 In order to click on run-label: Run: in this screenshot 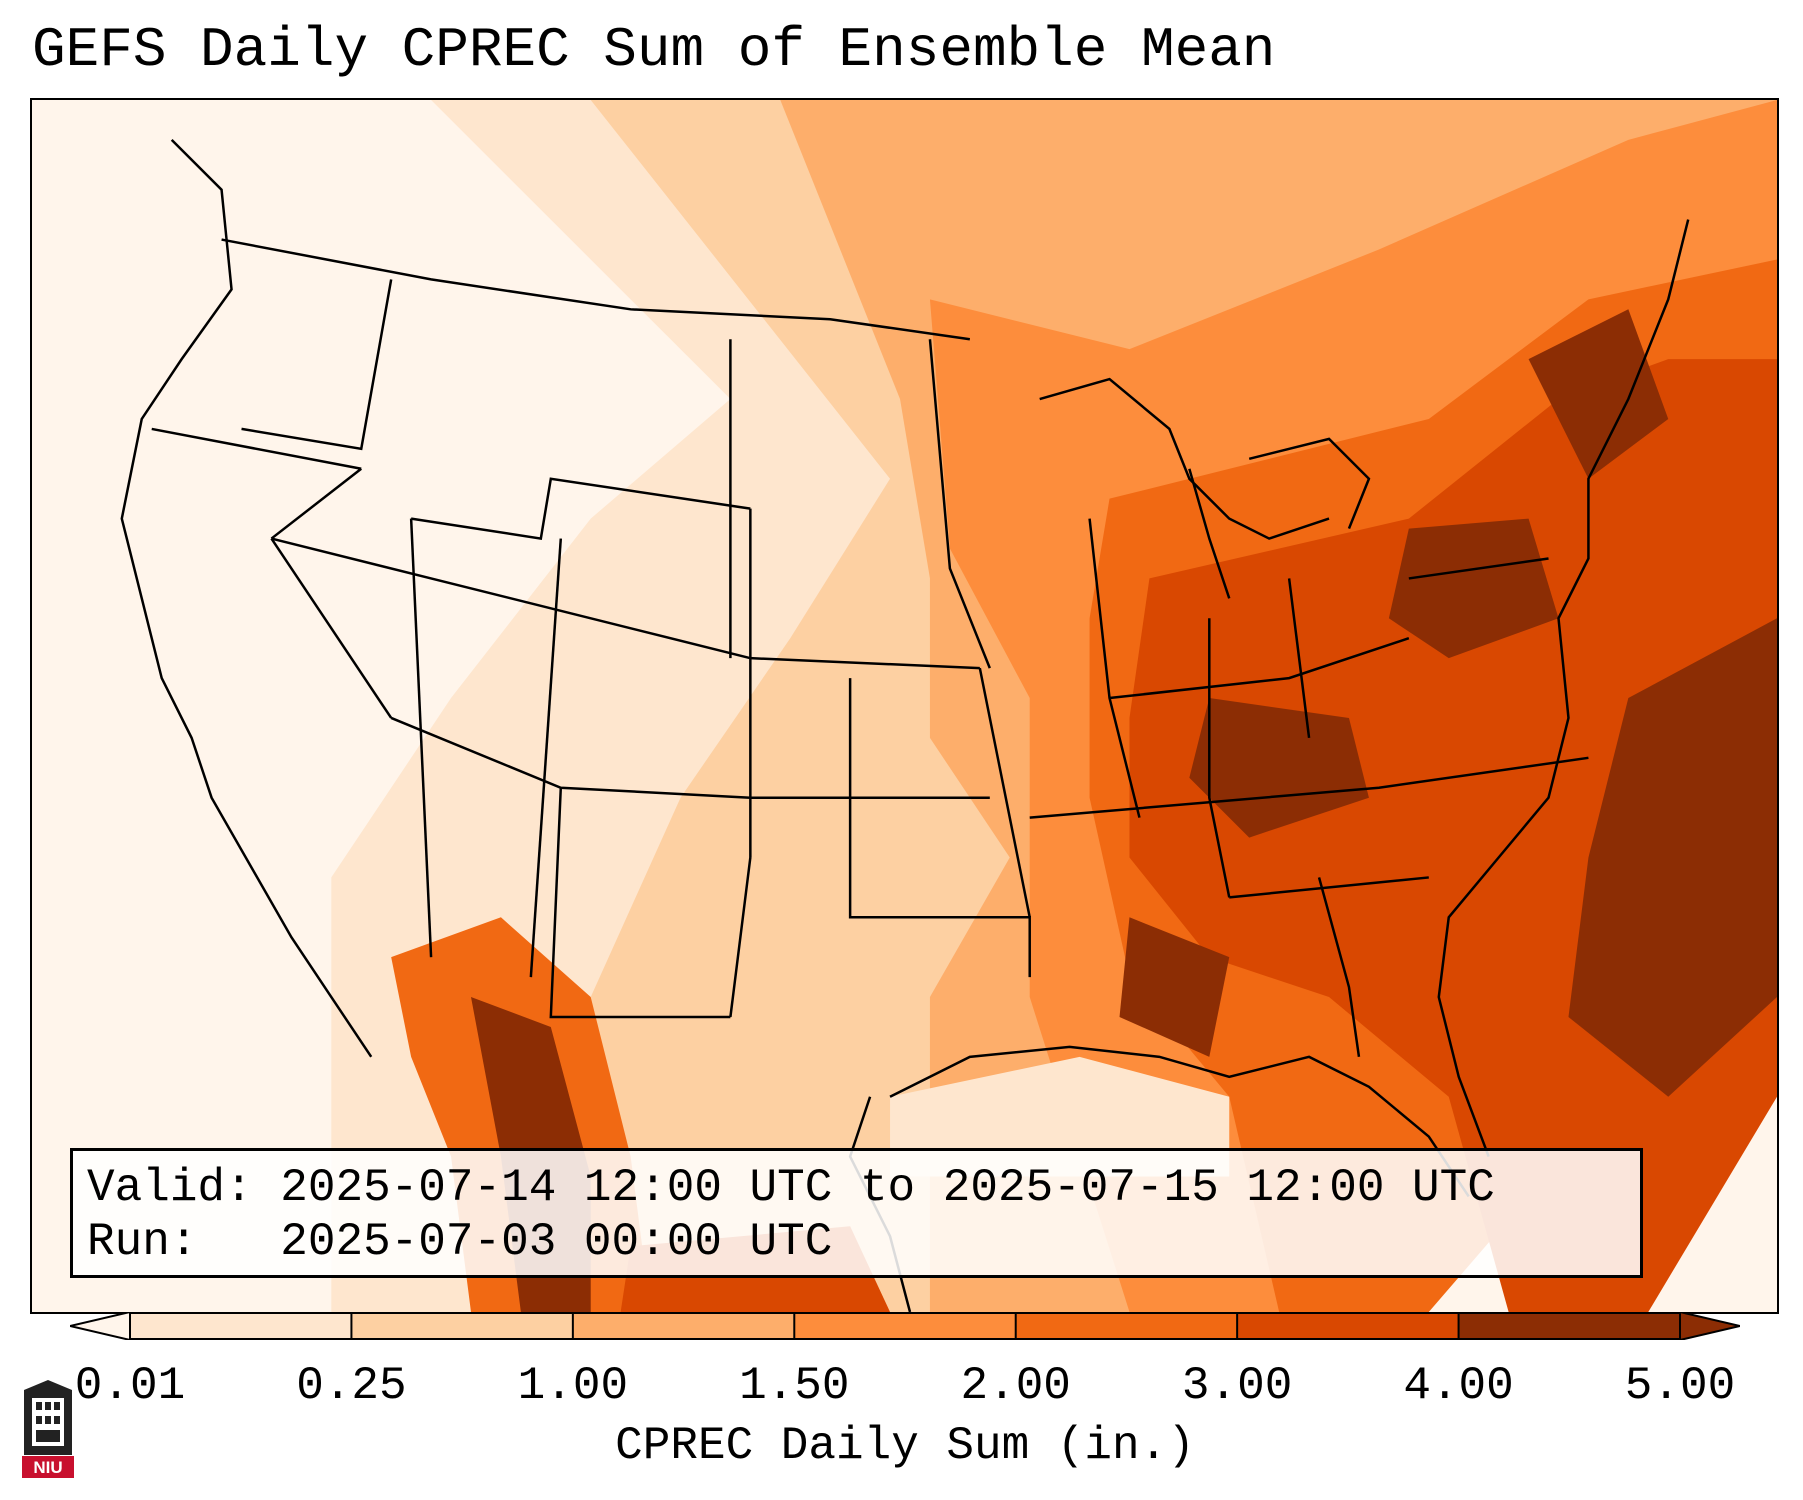, I will do `click(142, 1242)`.